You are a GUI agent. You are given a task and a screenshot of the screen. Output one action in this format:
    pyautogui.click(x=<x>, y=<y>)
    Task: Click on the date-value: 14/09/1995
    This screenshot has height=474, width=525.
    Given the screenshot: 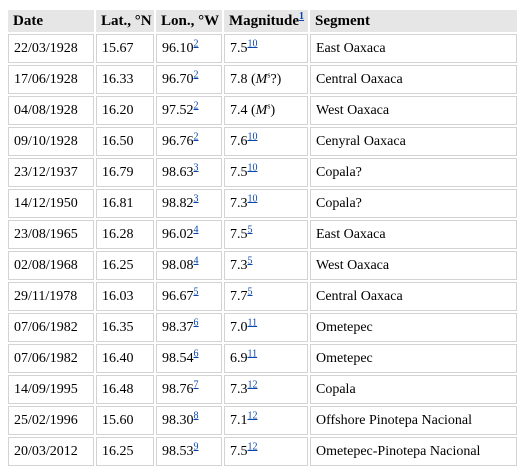 What is the action you would take?
    pyautogui.click(x=46, y=389)
    